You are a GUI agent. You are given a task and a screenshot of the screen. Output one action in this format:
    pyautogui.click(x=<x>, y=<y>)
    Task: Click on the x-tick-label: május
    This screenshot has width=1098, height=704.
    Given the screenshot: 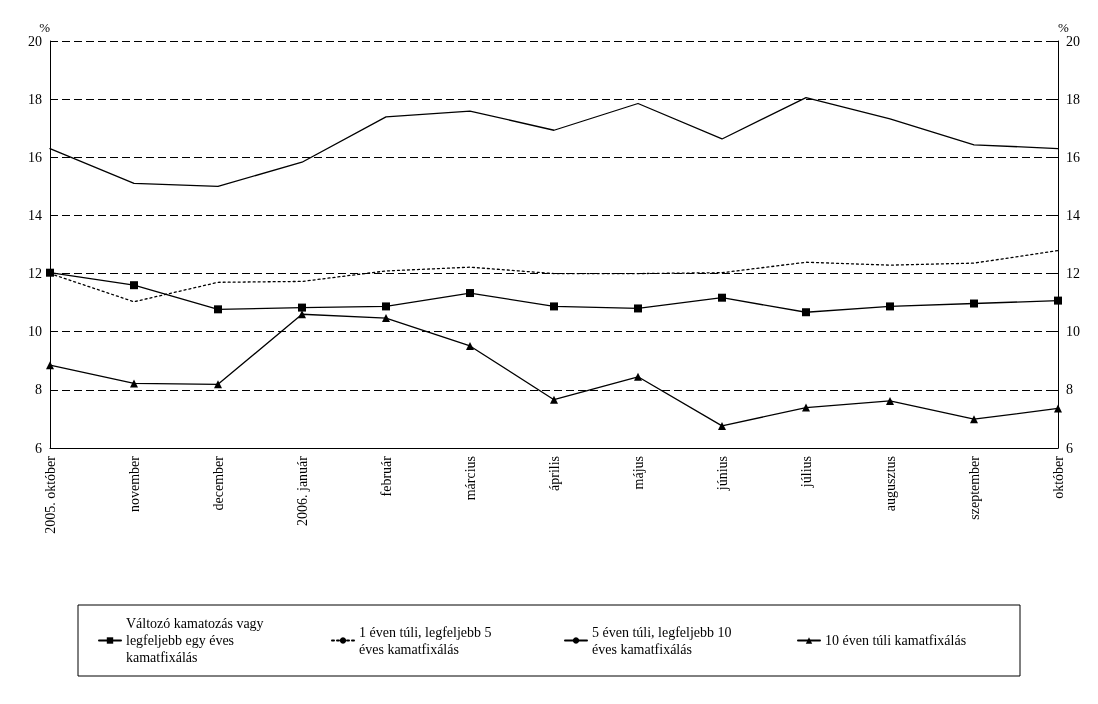 What is the action you would take?
    pyautogui.click(x=638, y=473)
    